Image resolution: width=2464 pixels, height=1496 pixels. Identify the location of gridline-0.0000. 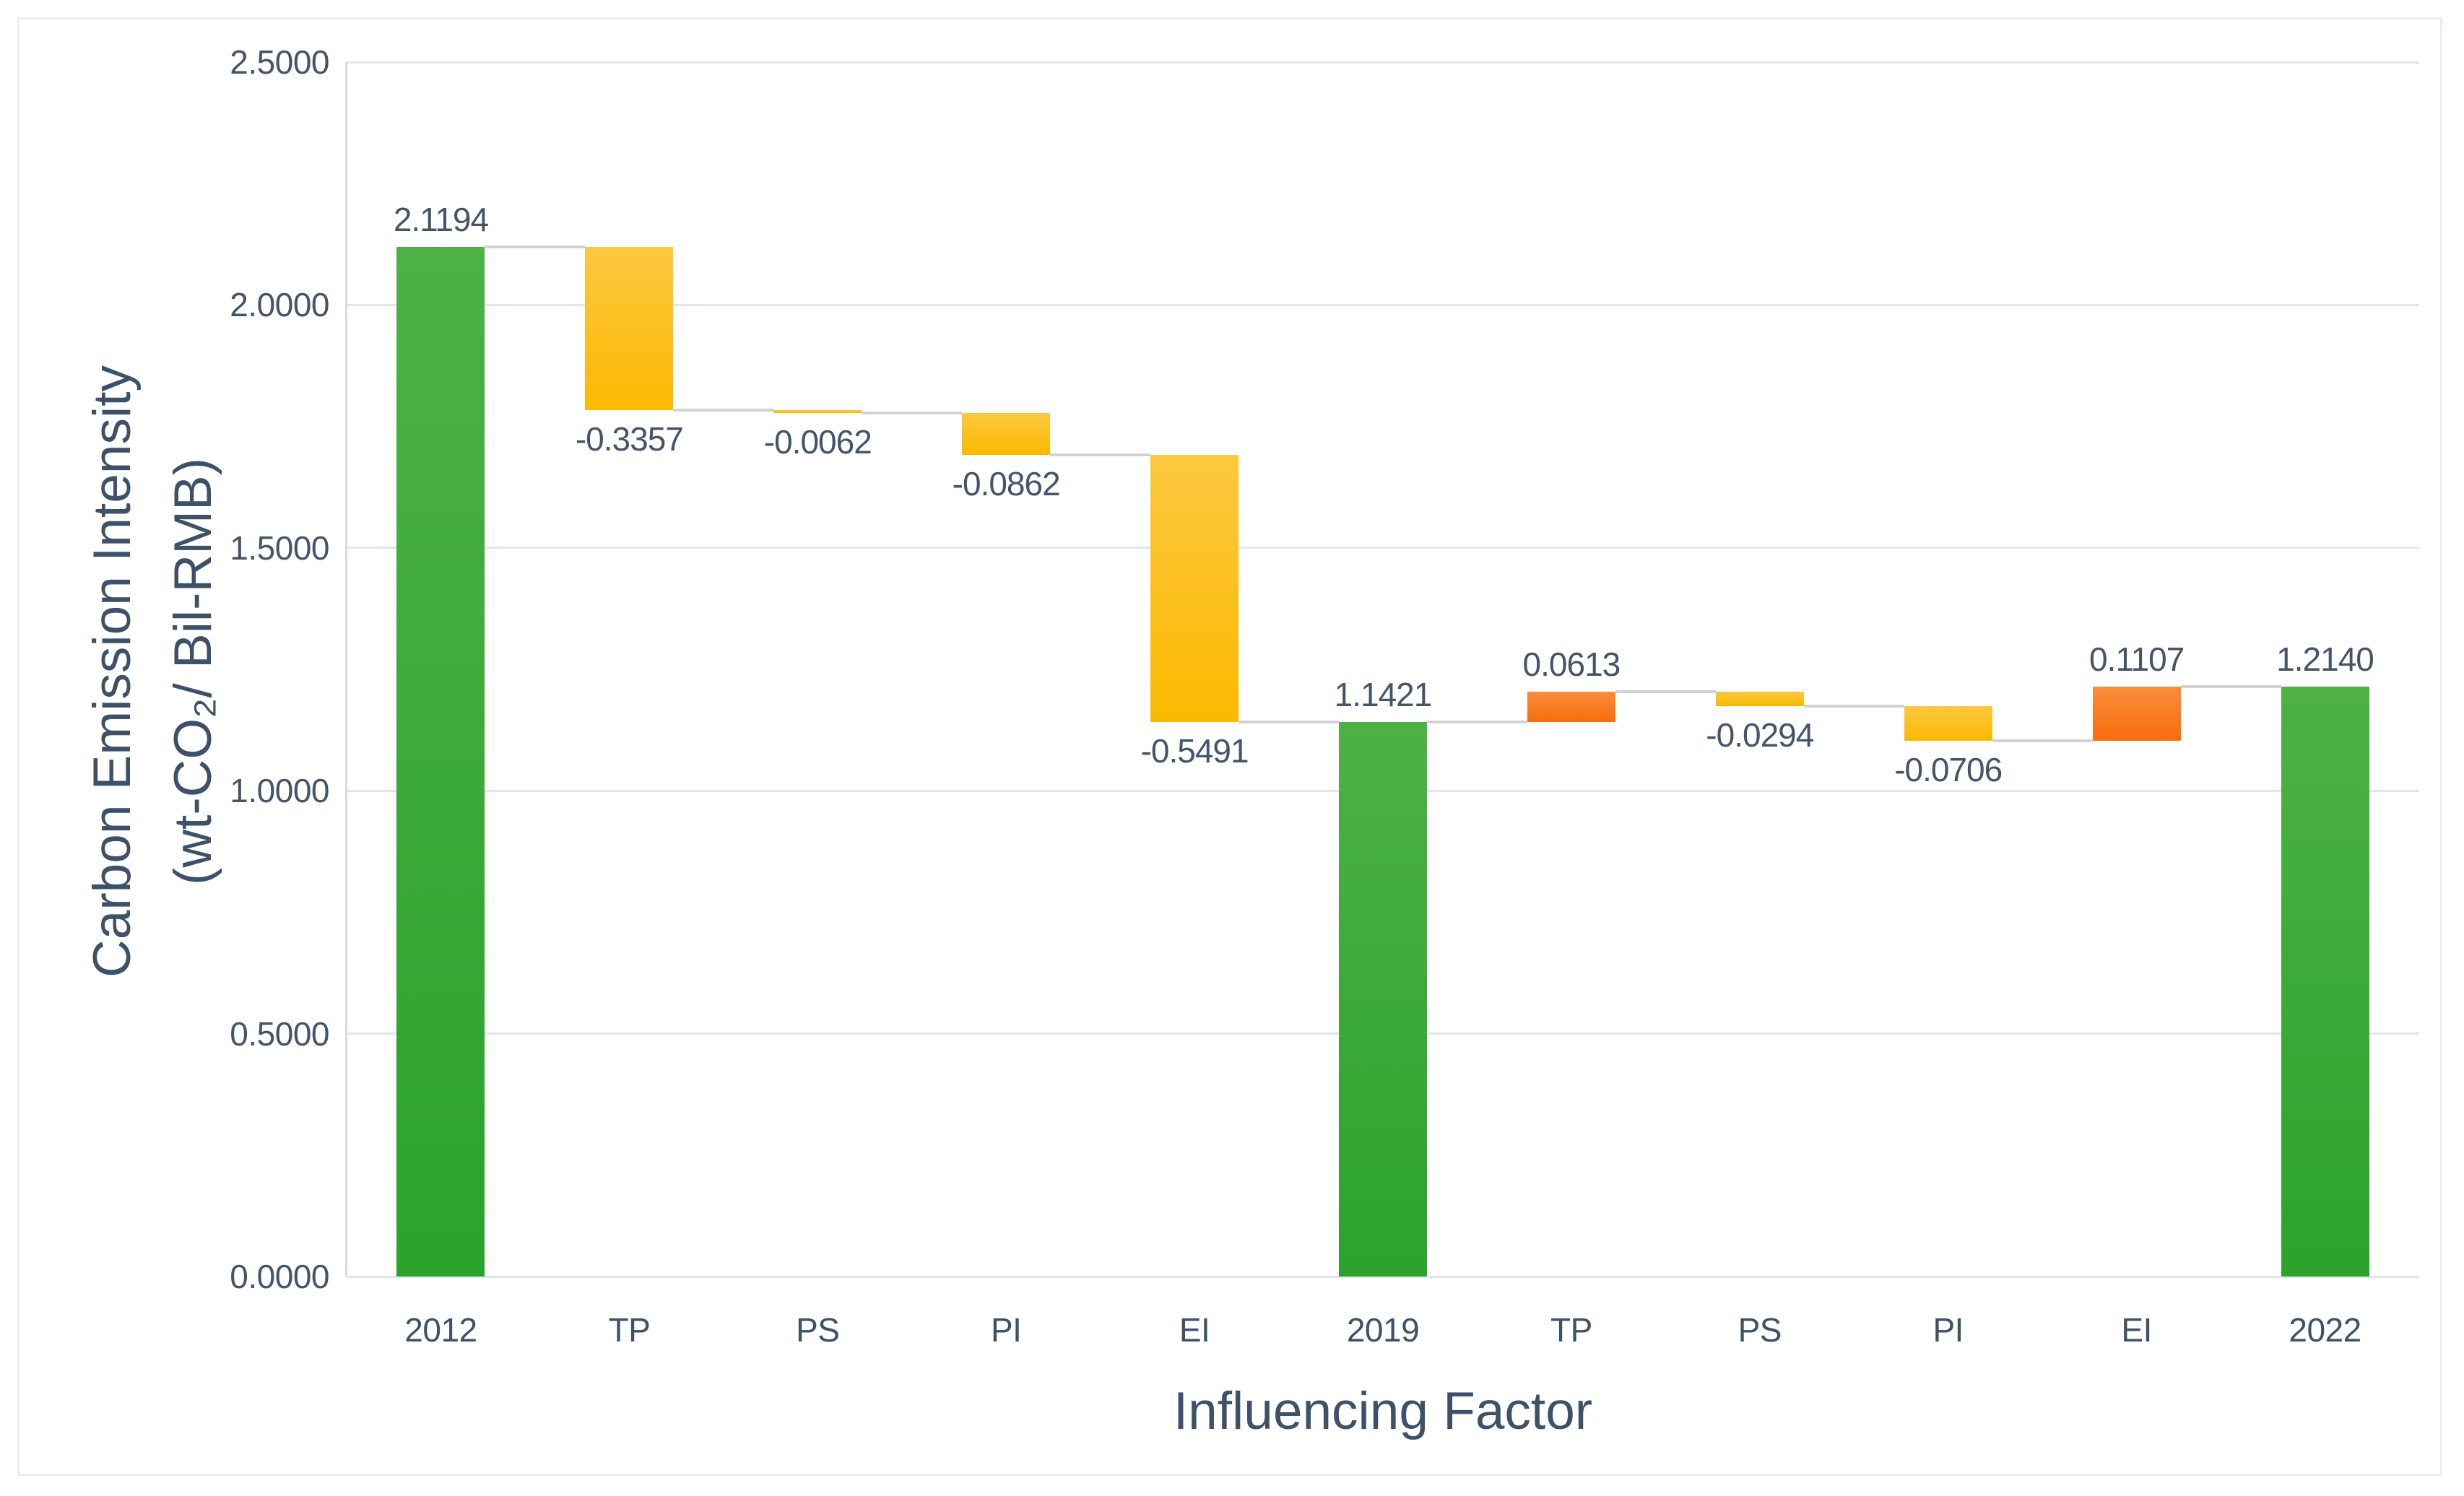
(1383, 1276).